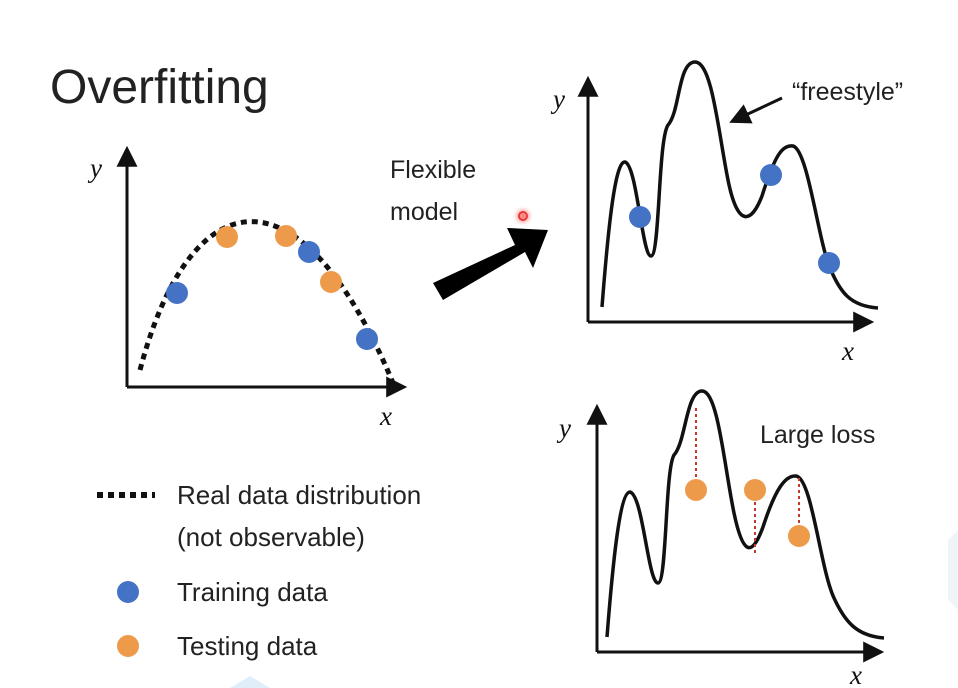 This screenshot has height=688, width=958. What do you see at coordinates (266, 301) in the screenshot?
I see `real-distribution-curve` at bounding box center [266, 301].